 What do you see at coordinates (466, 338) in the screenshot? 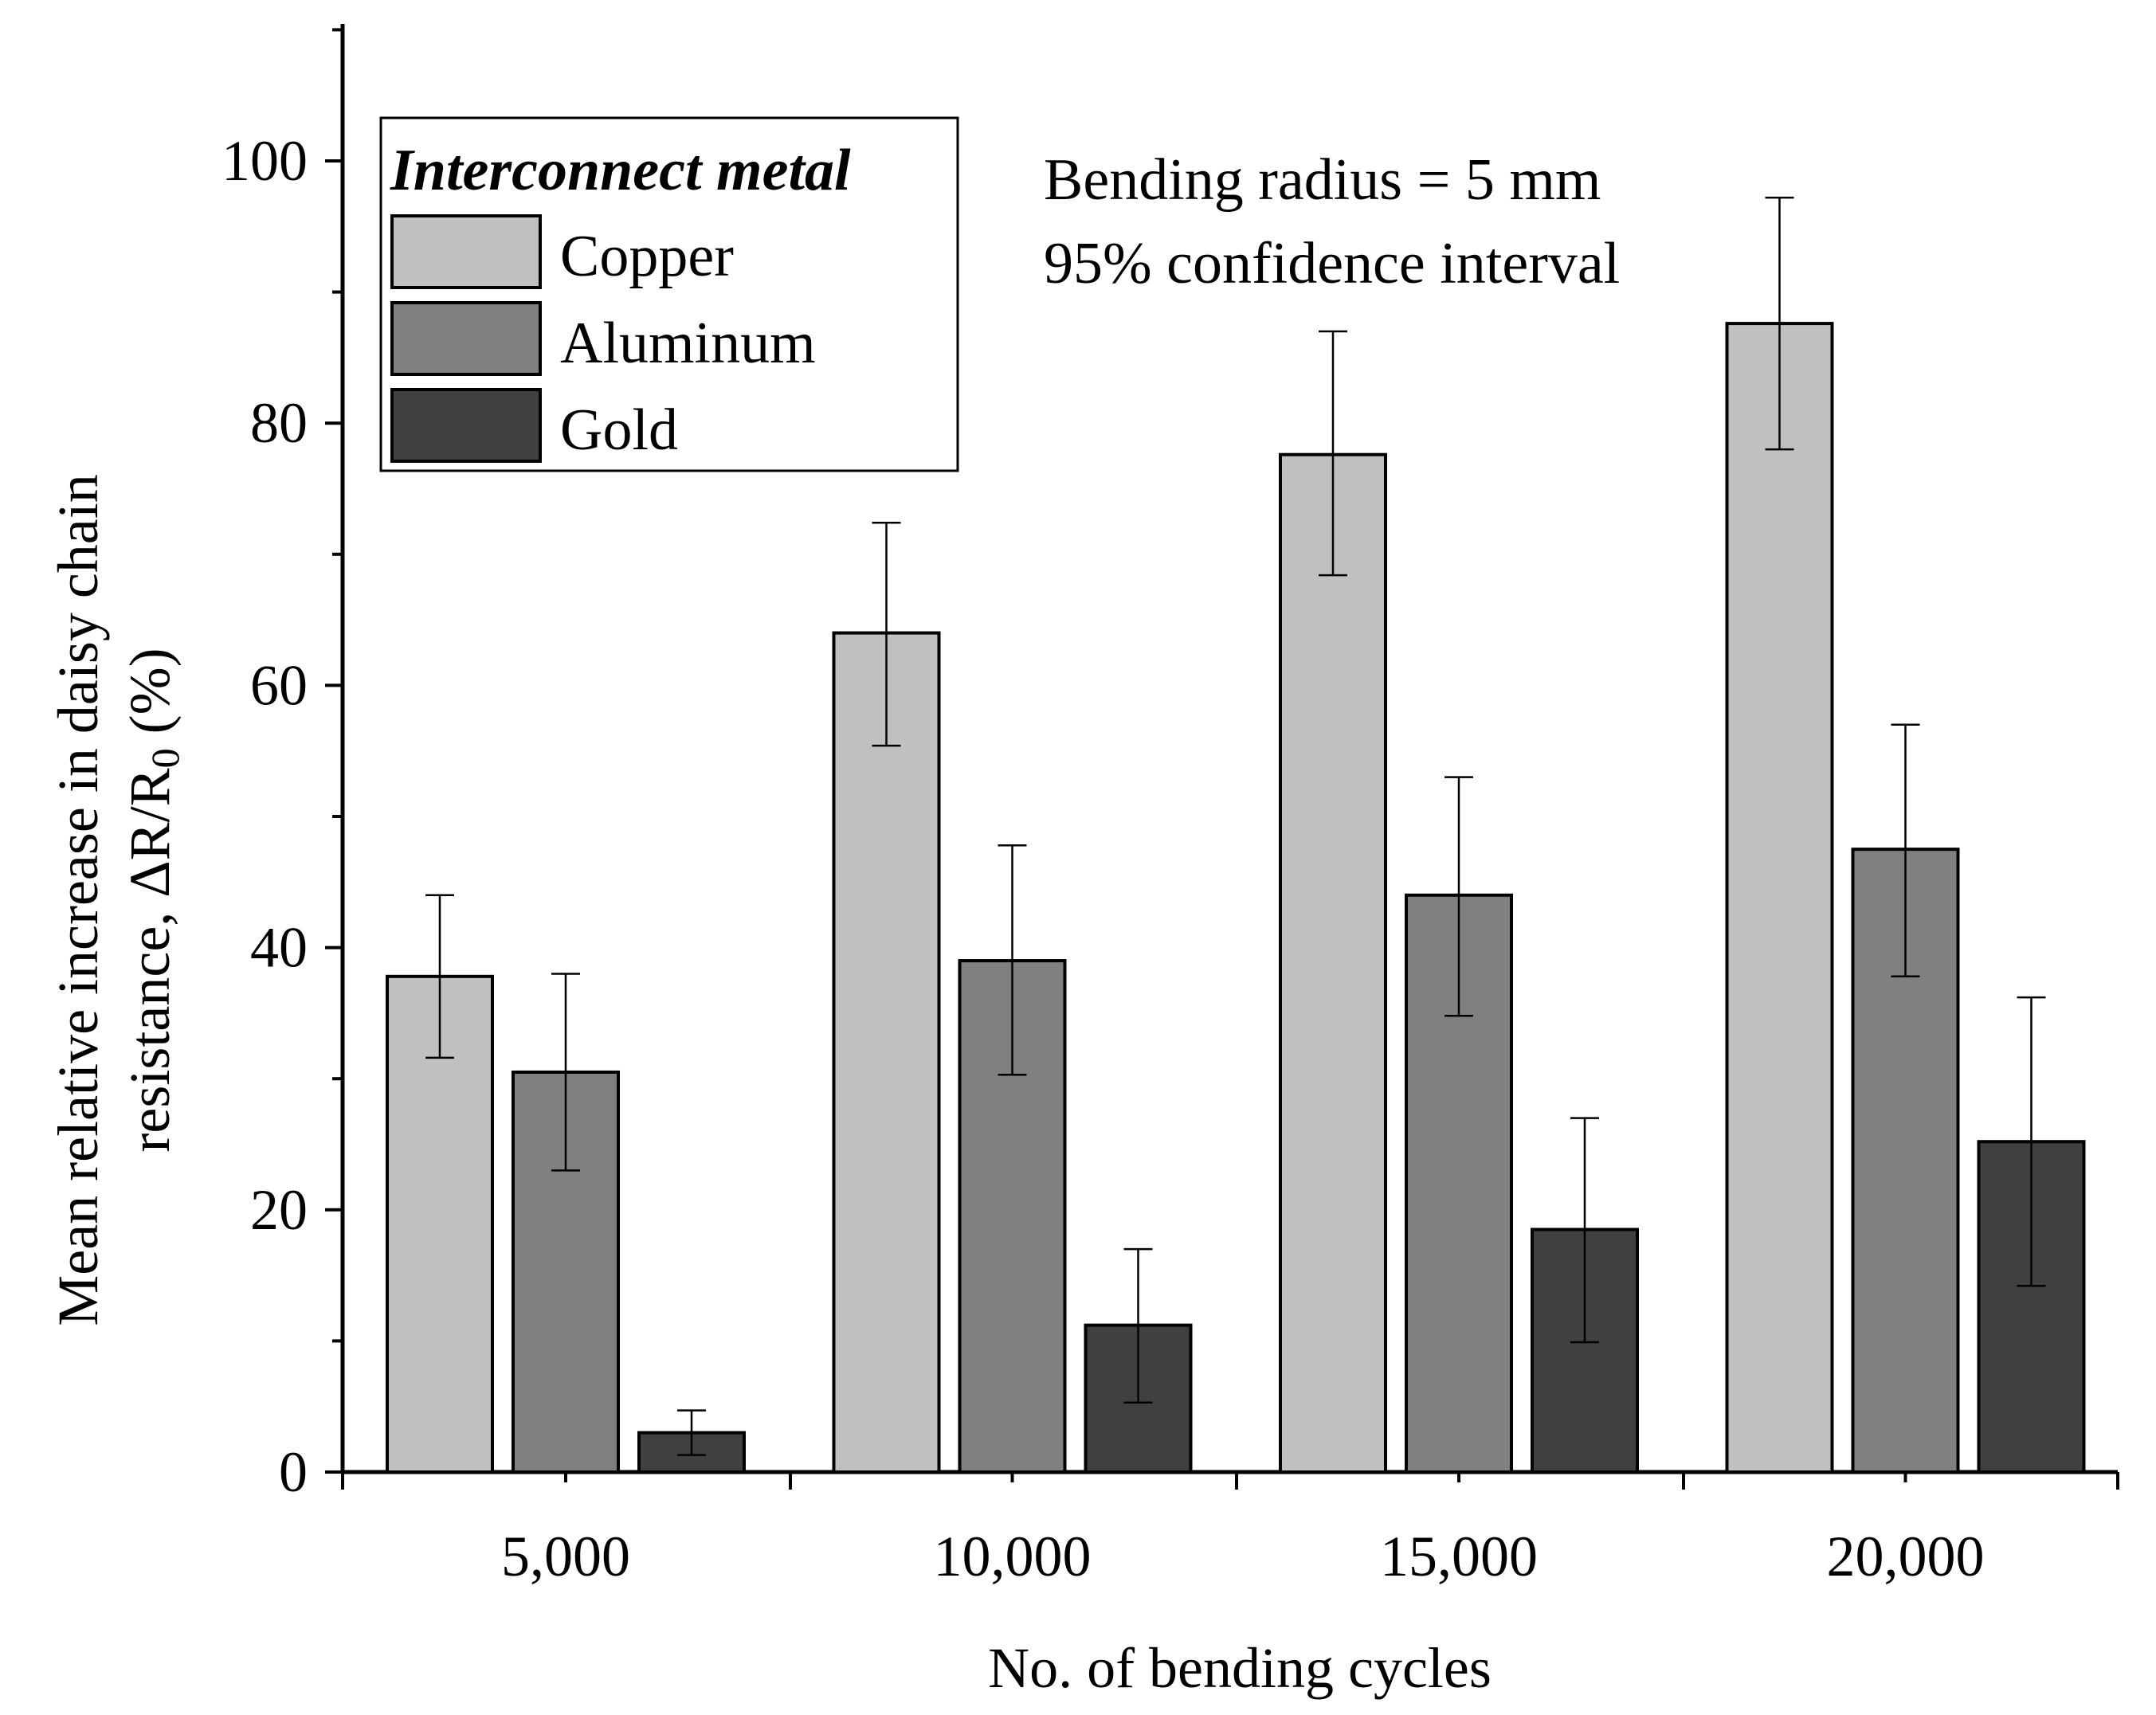
I see `legend-swatch-aluminum` at bounding box center [466, 338].